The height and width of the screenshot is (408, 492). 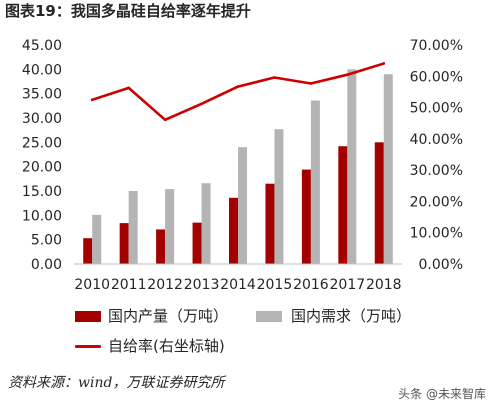 I want to click on y-right-tick-label: 50.00%, so click(x=436, y=109).